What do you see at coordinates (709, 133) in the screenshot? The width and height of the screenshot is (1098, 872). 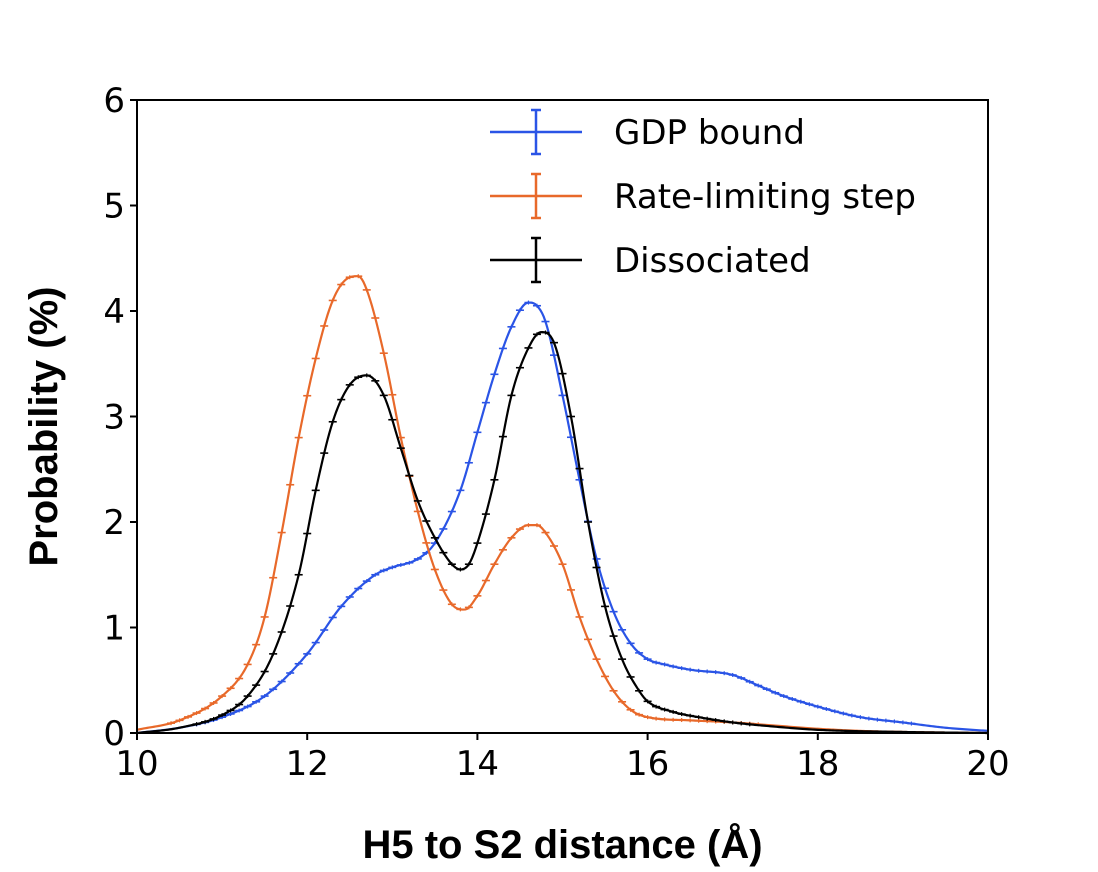 I see `legend-label-gdp-bound: GDP bound` at bounding box center [709, 133].